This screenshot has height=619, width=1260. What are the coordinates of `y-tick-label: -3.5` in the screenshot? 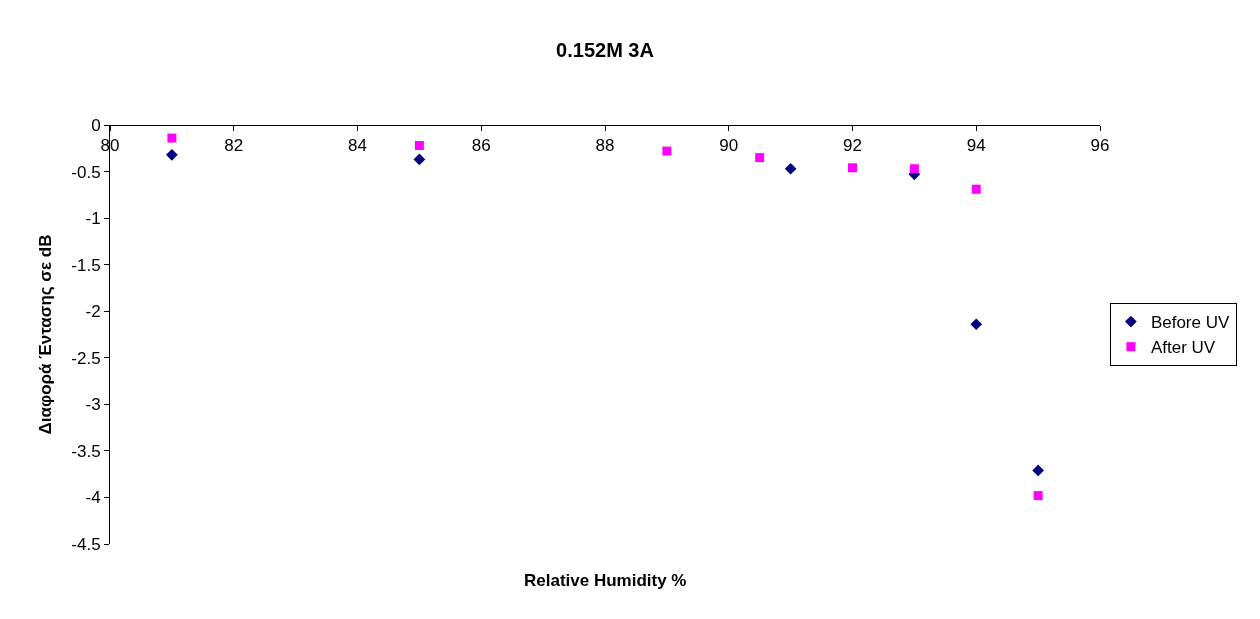 It's located at (86, 451).